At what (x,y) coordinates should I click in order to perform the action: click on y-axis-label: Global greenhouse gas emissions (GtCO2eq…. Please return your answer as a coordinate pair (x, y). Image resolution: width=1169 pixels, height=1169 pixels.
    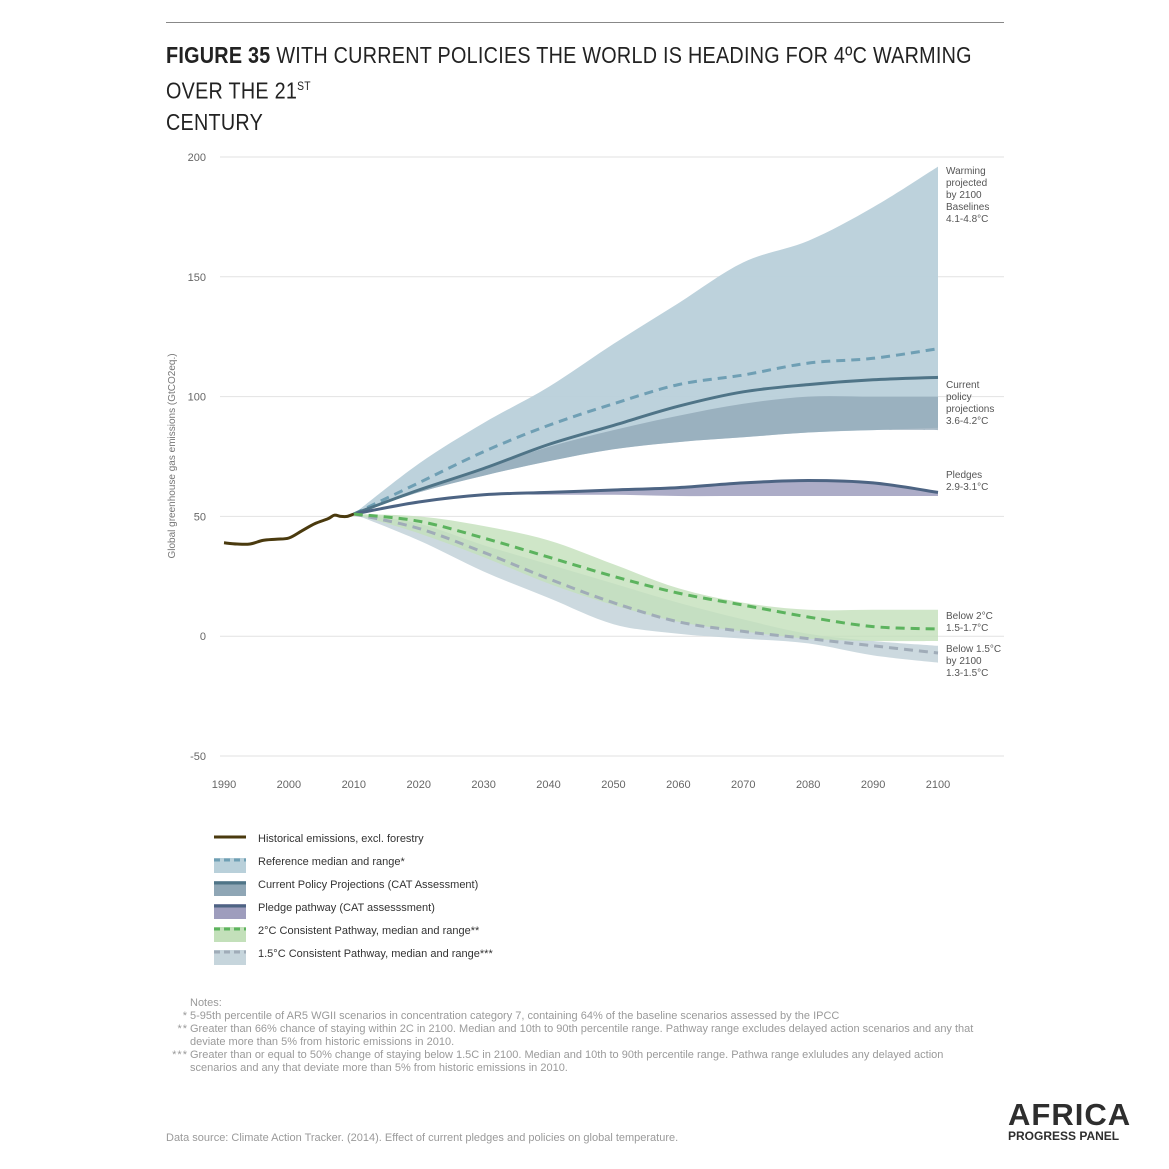
    Looking at the image, I should click on (172, 455).